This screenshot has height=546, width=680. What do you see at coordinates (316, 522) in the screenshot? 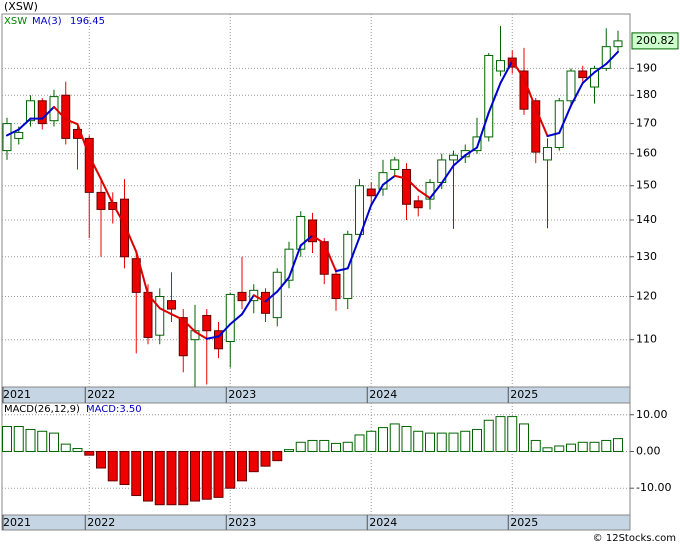
I see `year-strip` at bounding box center [316, 522].